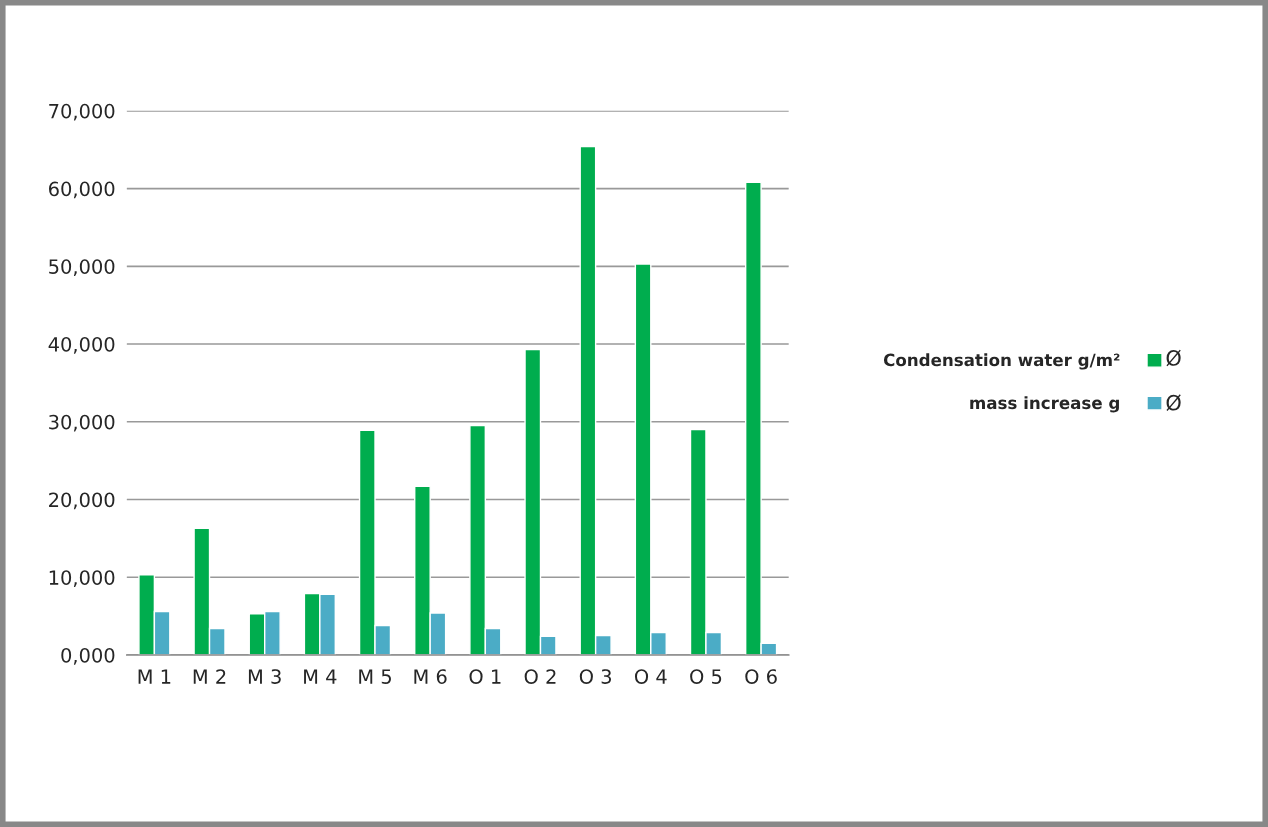 The width and height of the screenshot is (1268, 827). Describe the element at coordinates (1044, 404) in the screenshot. I see `legend-label: mass increase g` at that location.